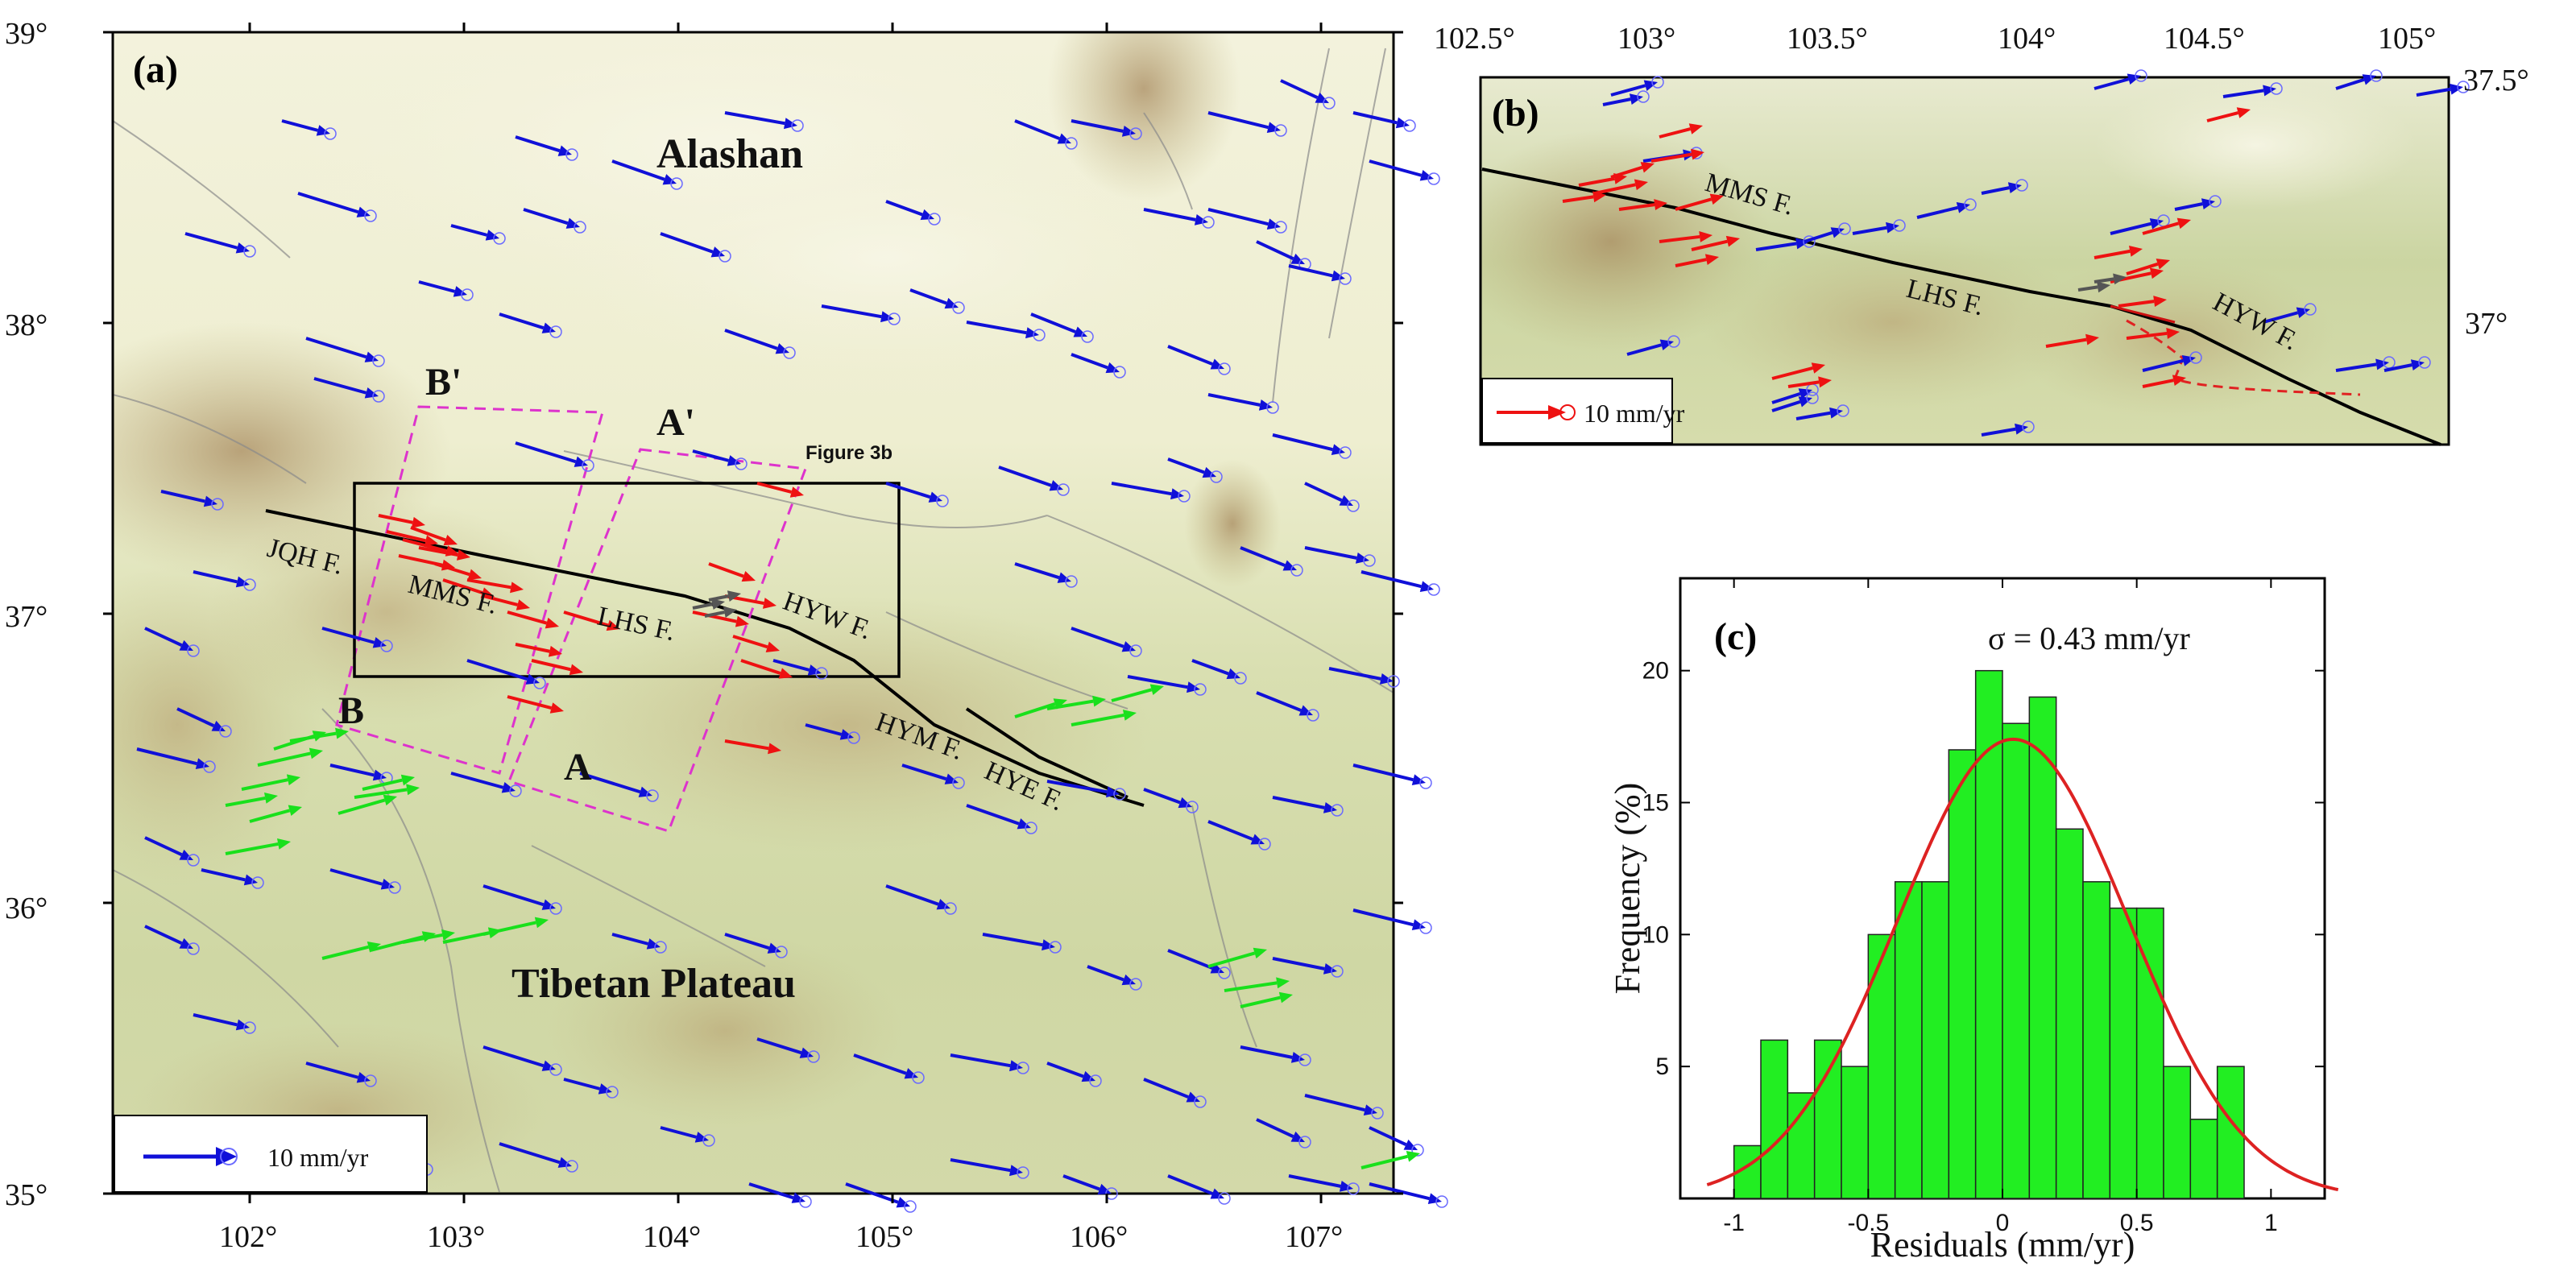  I want to click on histogram-ylabel: Frequency (%), so click(1627, 889).